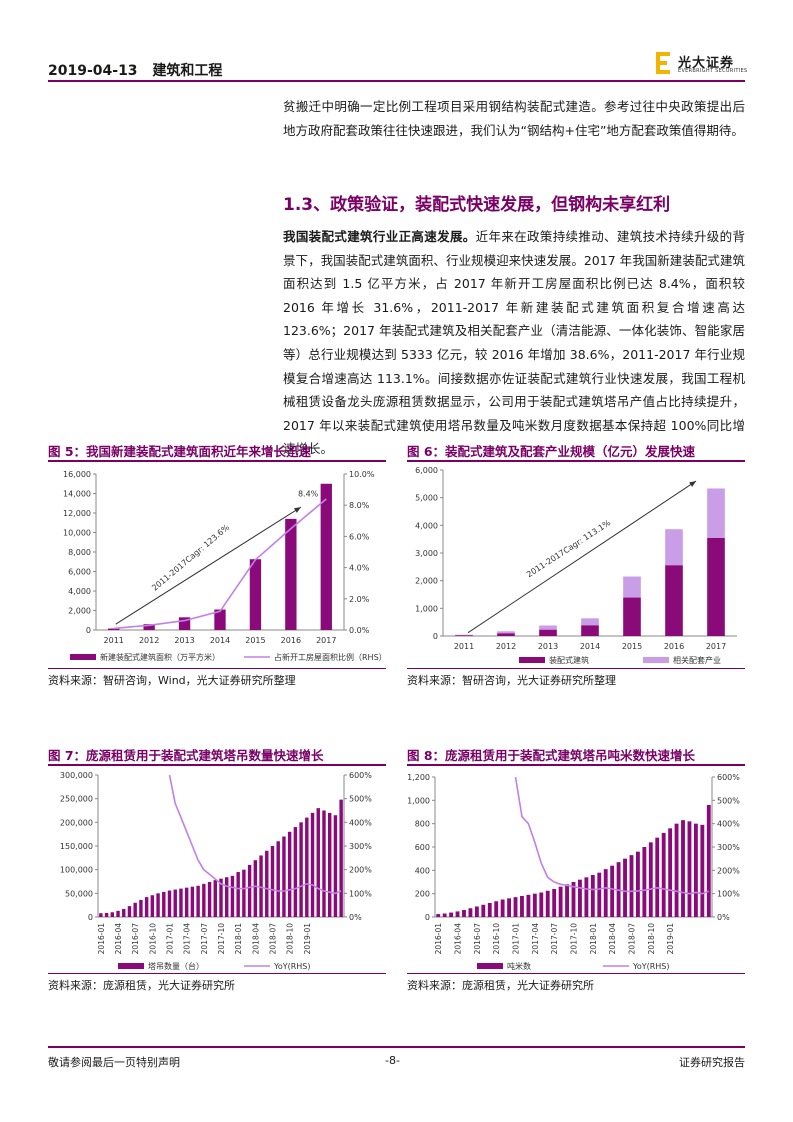  What do you see at coordinates (422, 894) in the screenshot?
I see `y-tick-label: 200` at bounding box center [422, 894].